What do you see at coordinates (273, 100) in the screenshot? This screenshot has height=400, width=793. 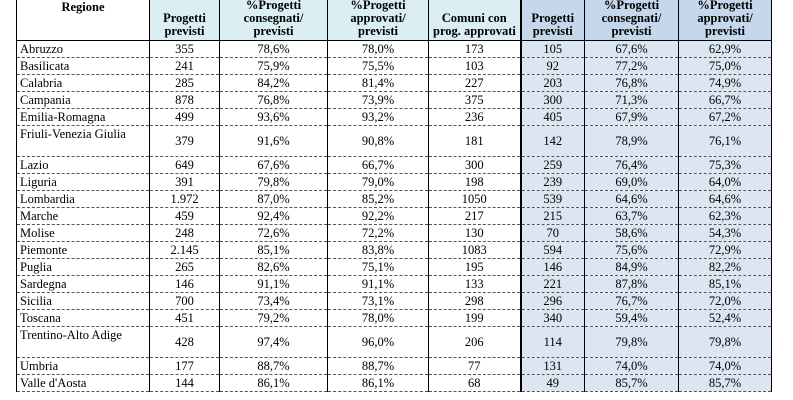 I see `value-cell: 76,8%` at bounding box center [273, 100].